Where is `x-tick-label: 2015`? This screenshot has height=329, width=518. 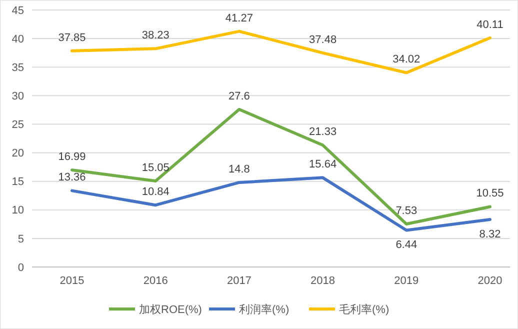
x-tick-label: 2015 is located at coordinates (72, 281).